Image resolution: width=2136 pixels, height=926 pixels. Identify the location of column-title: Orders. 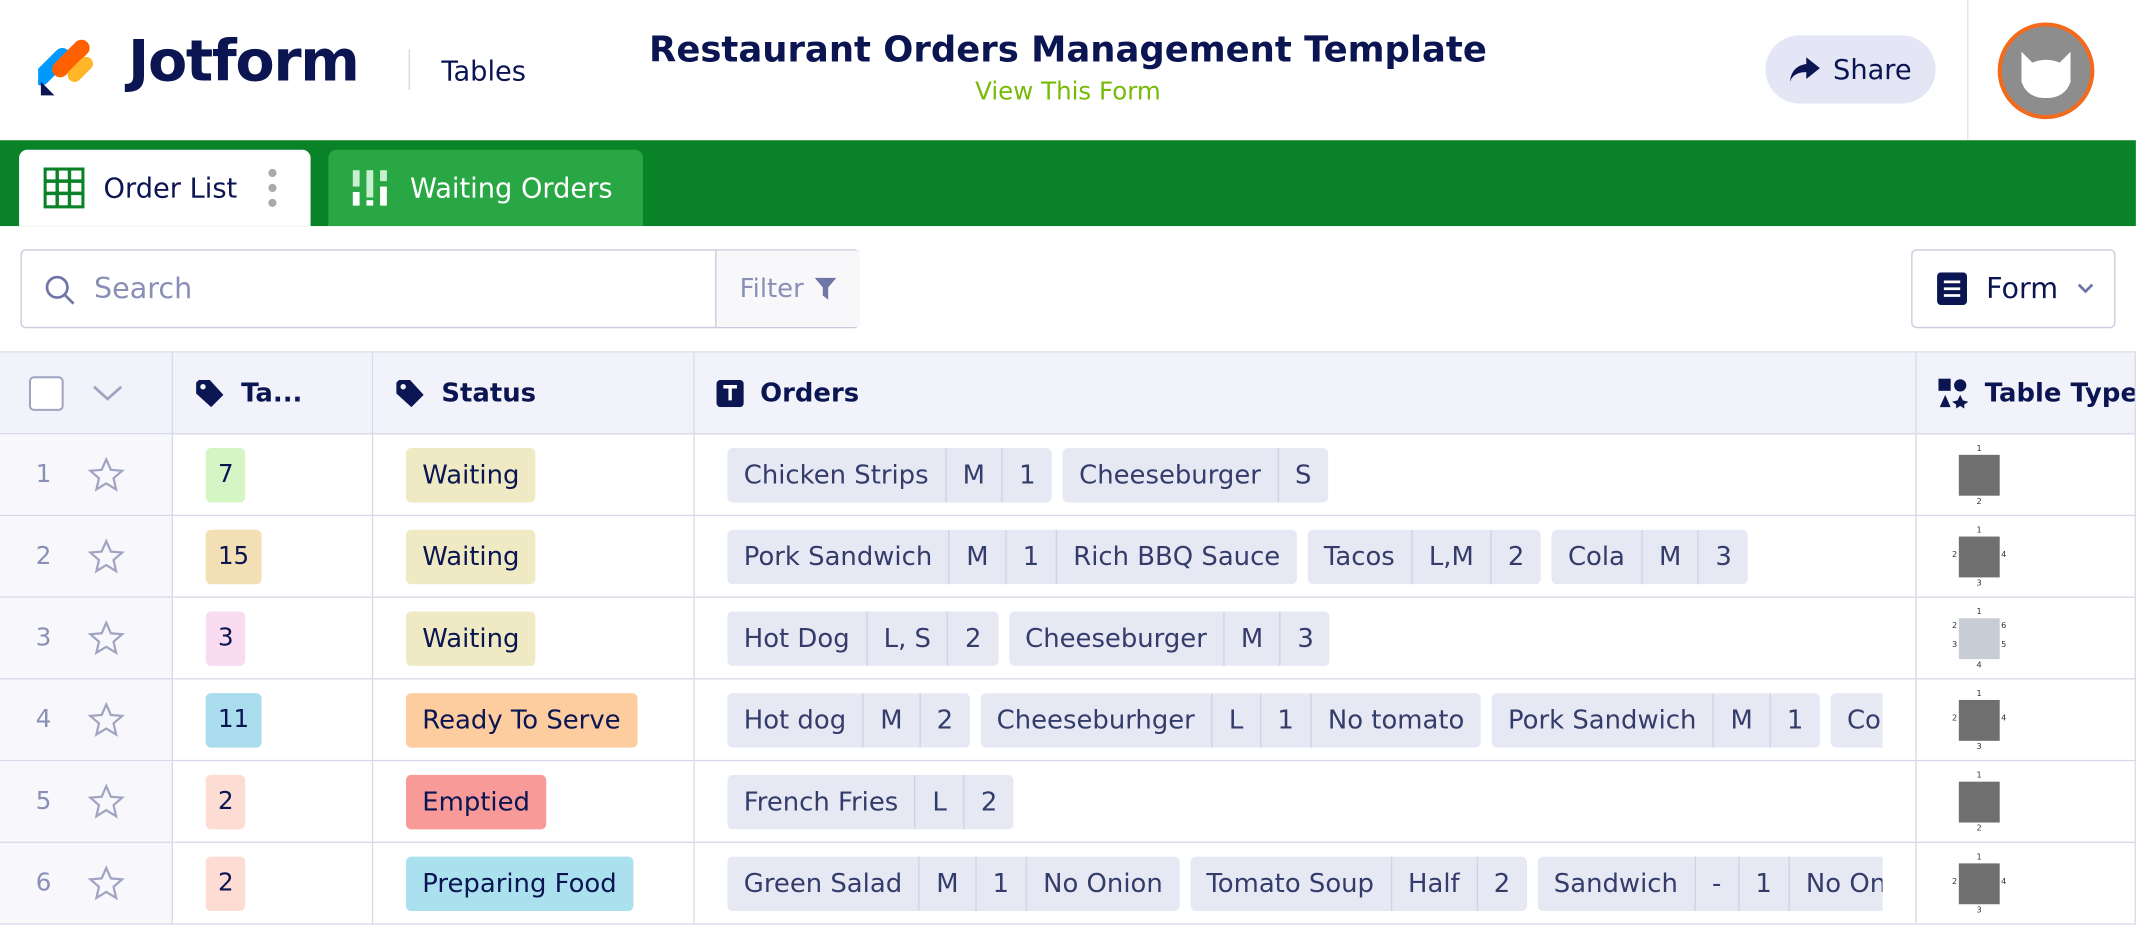
(810, 392).